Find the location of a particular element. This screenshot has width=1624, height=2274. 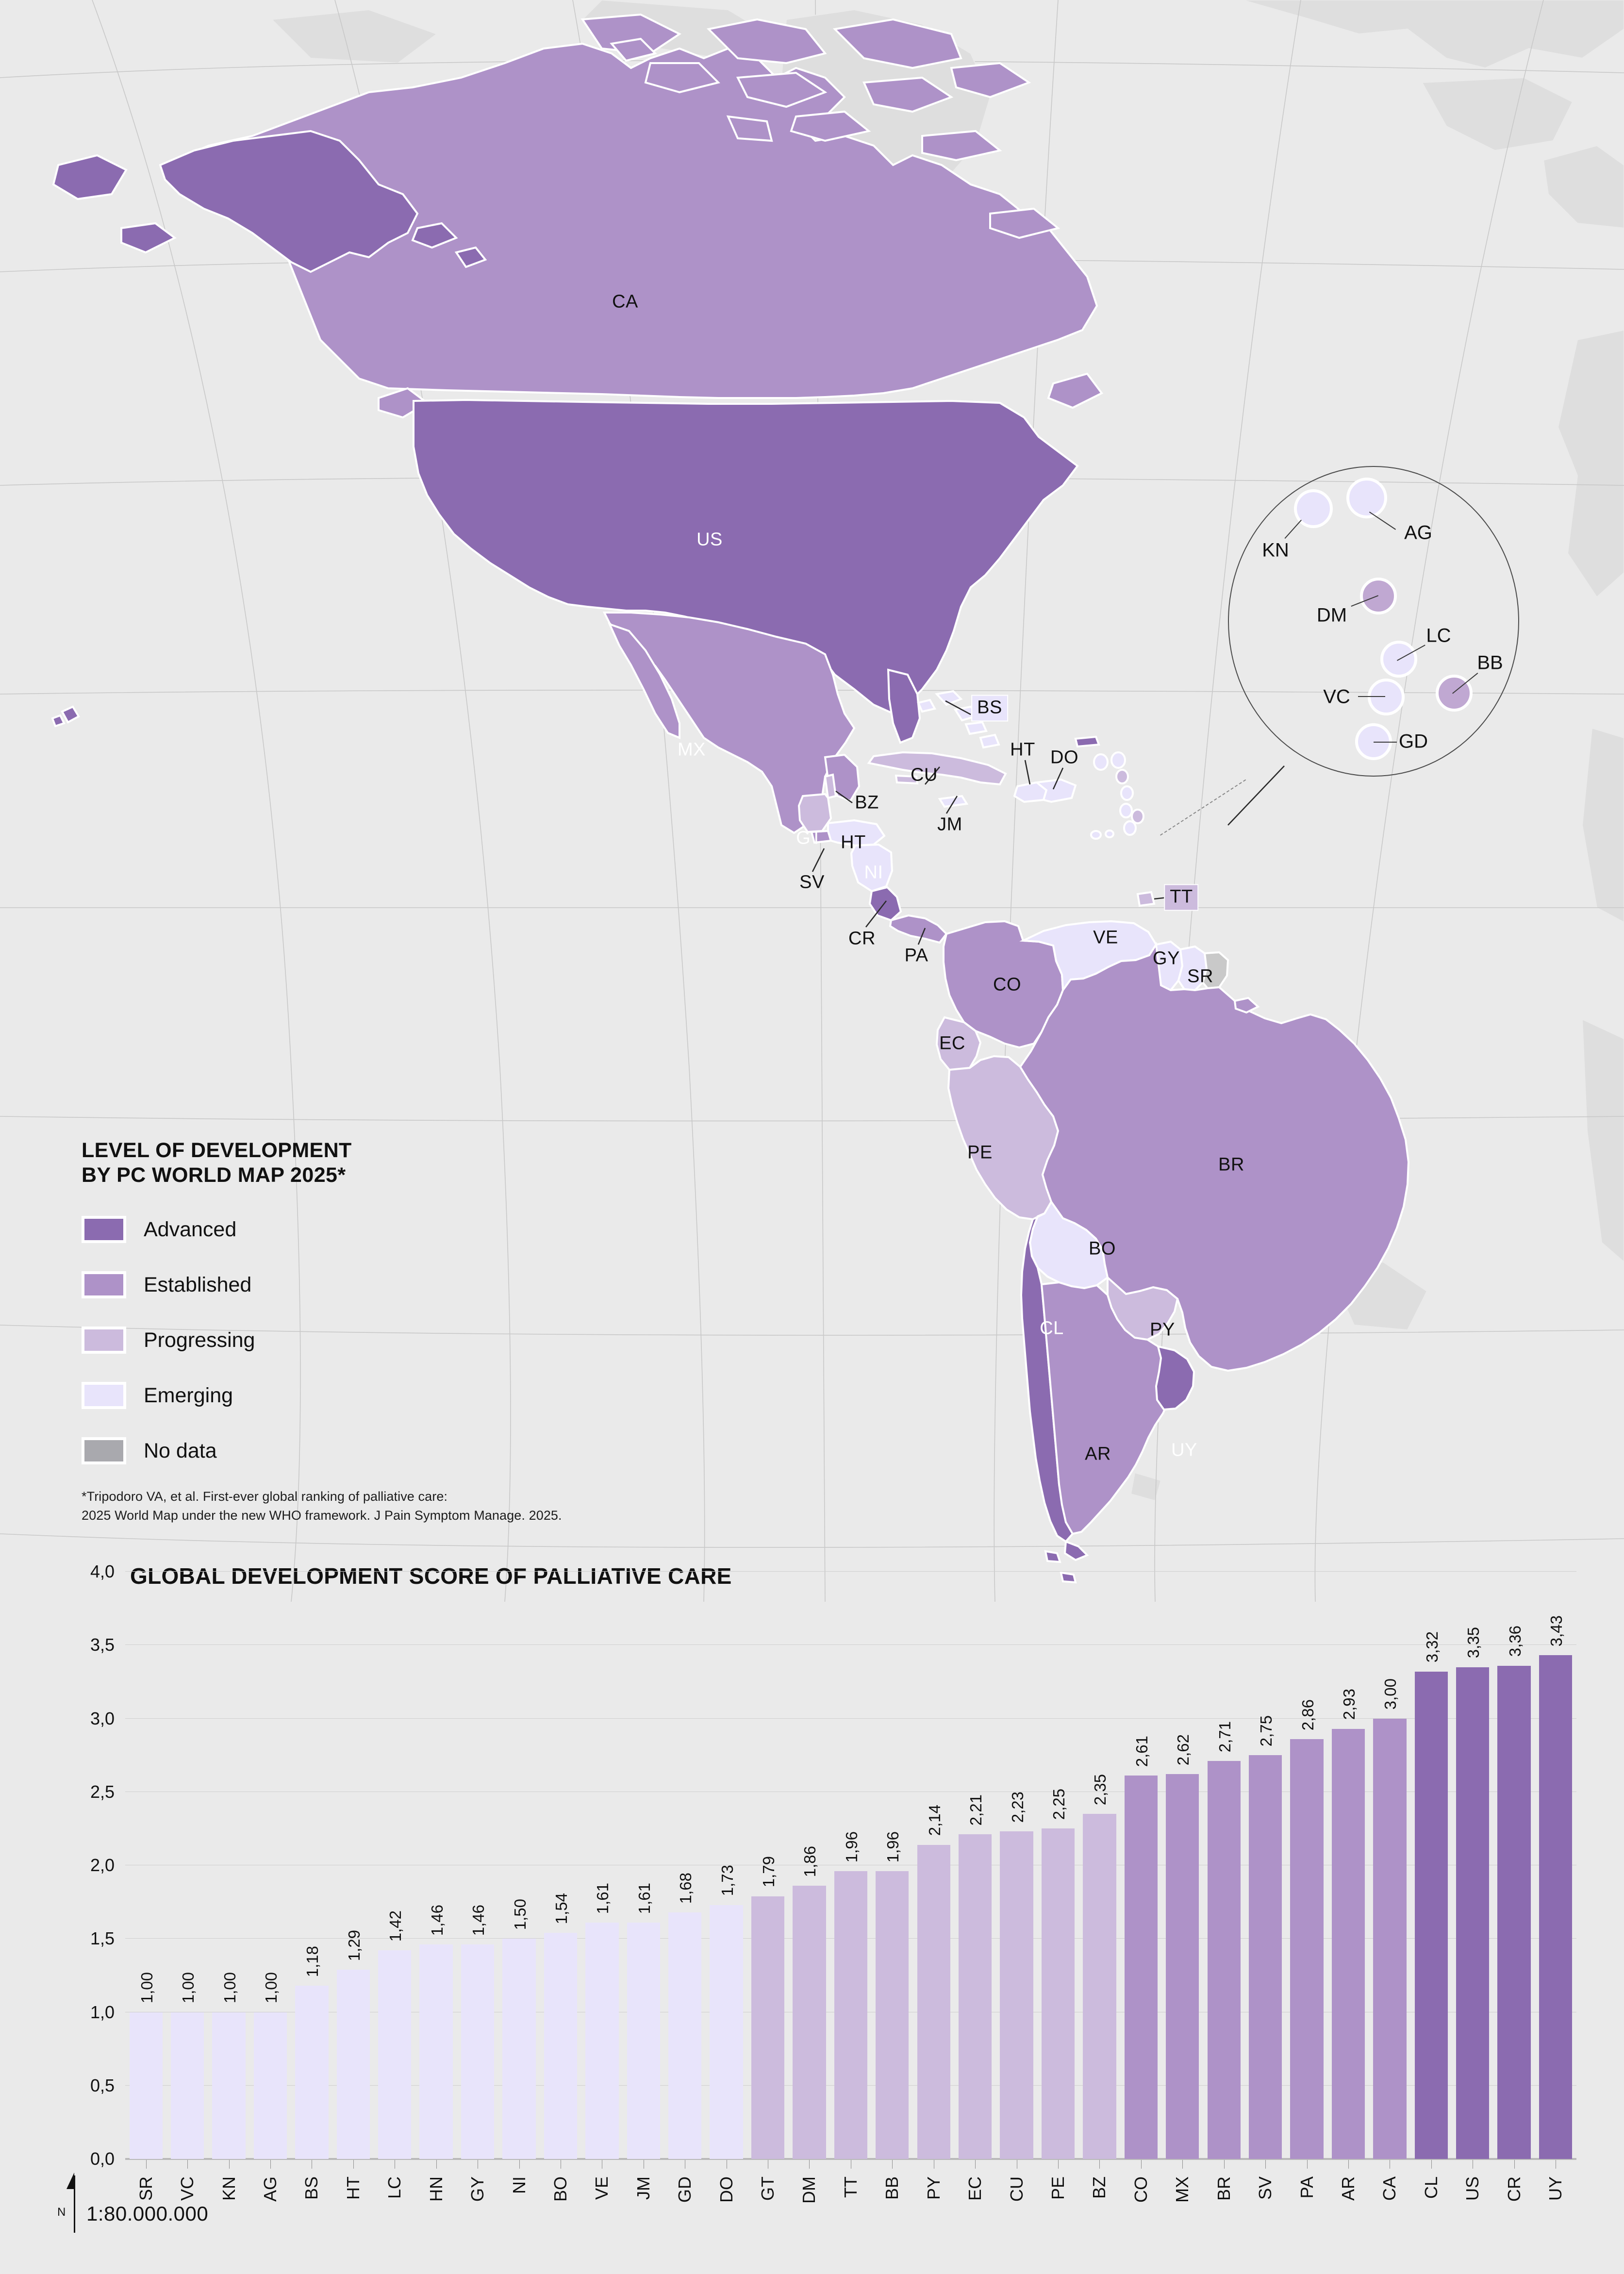

x-tick-slot: GY is located at coordinates (477, 2199).